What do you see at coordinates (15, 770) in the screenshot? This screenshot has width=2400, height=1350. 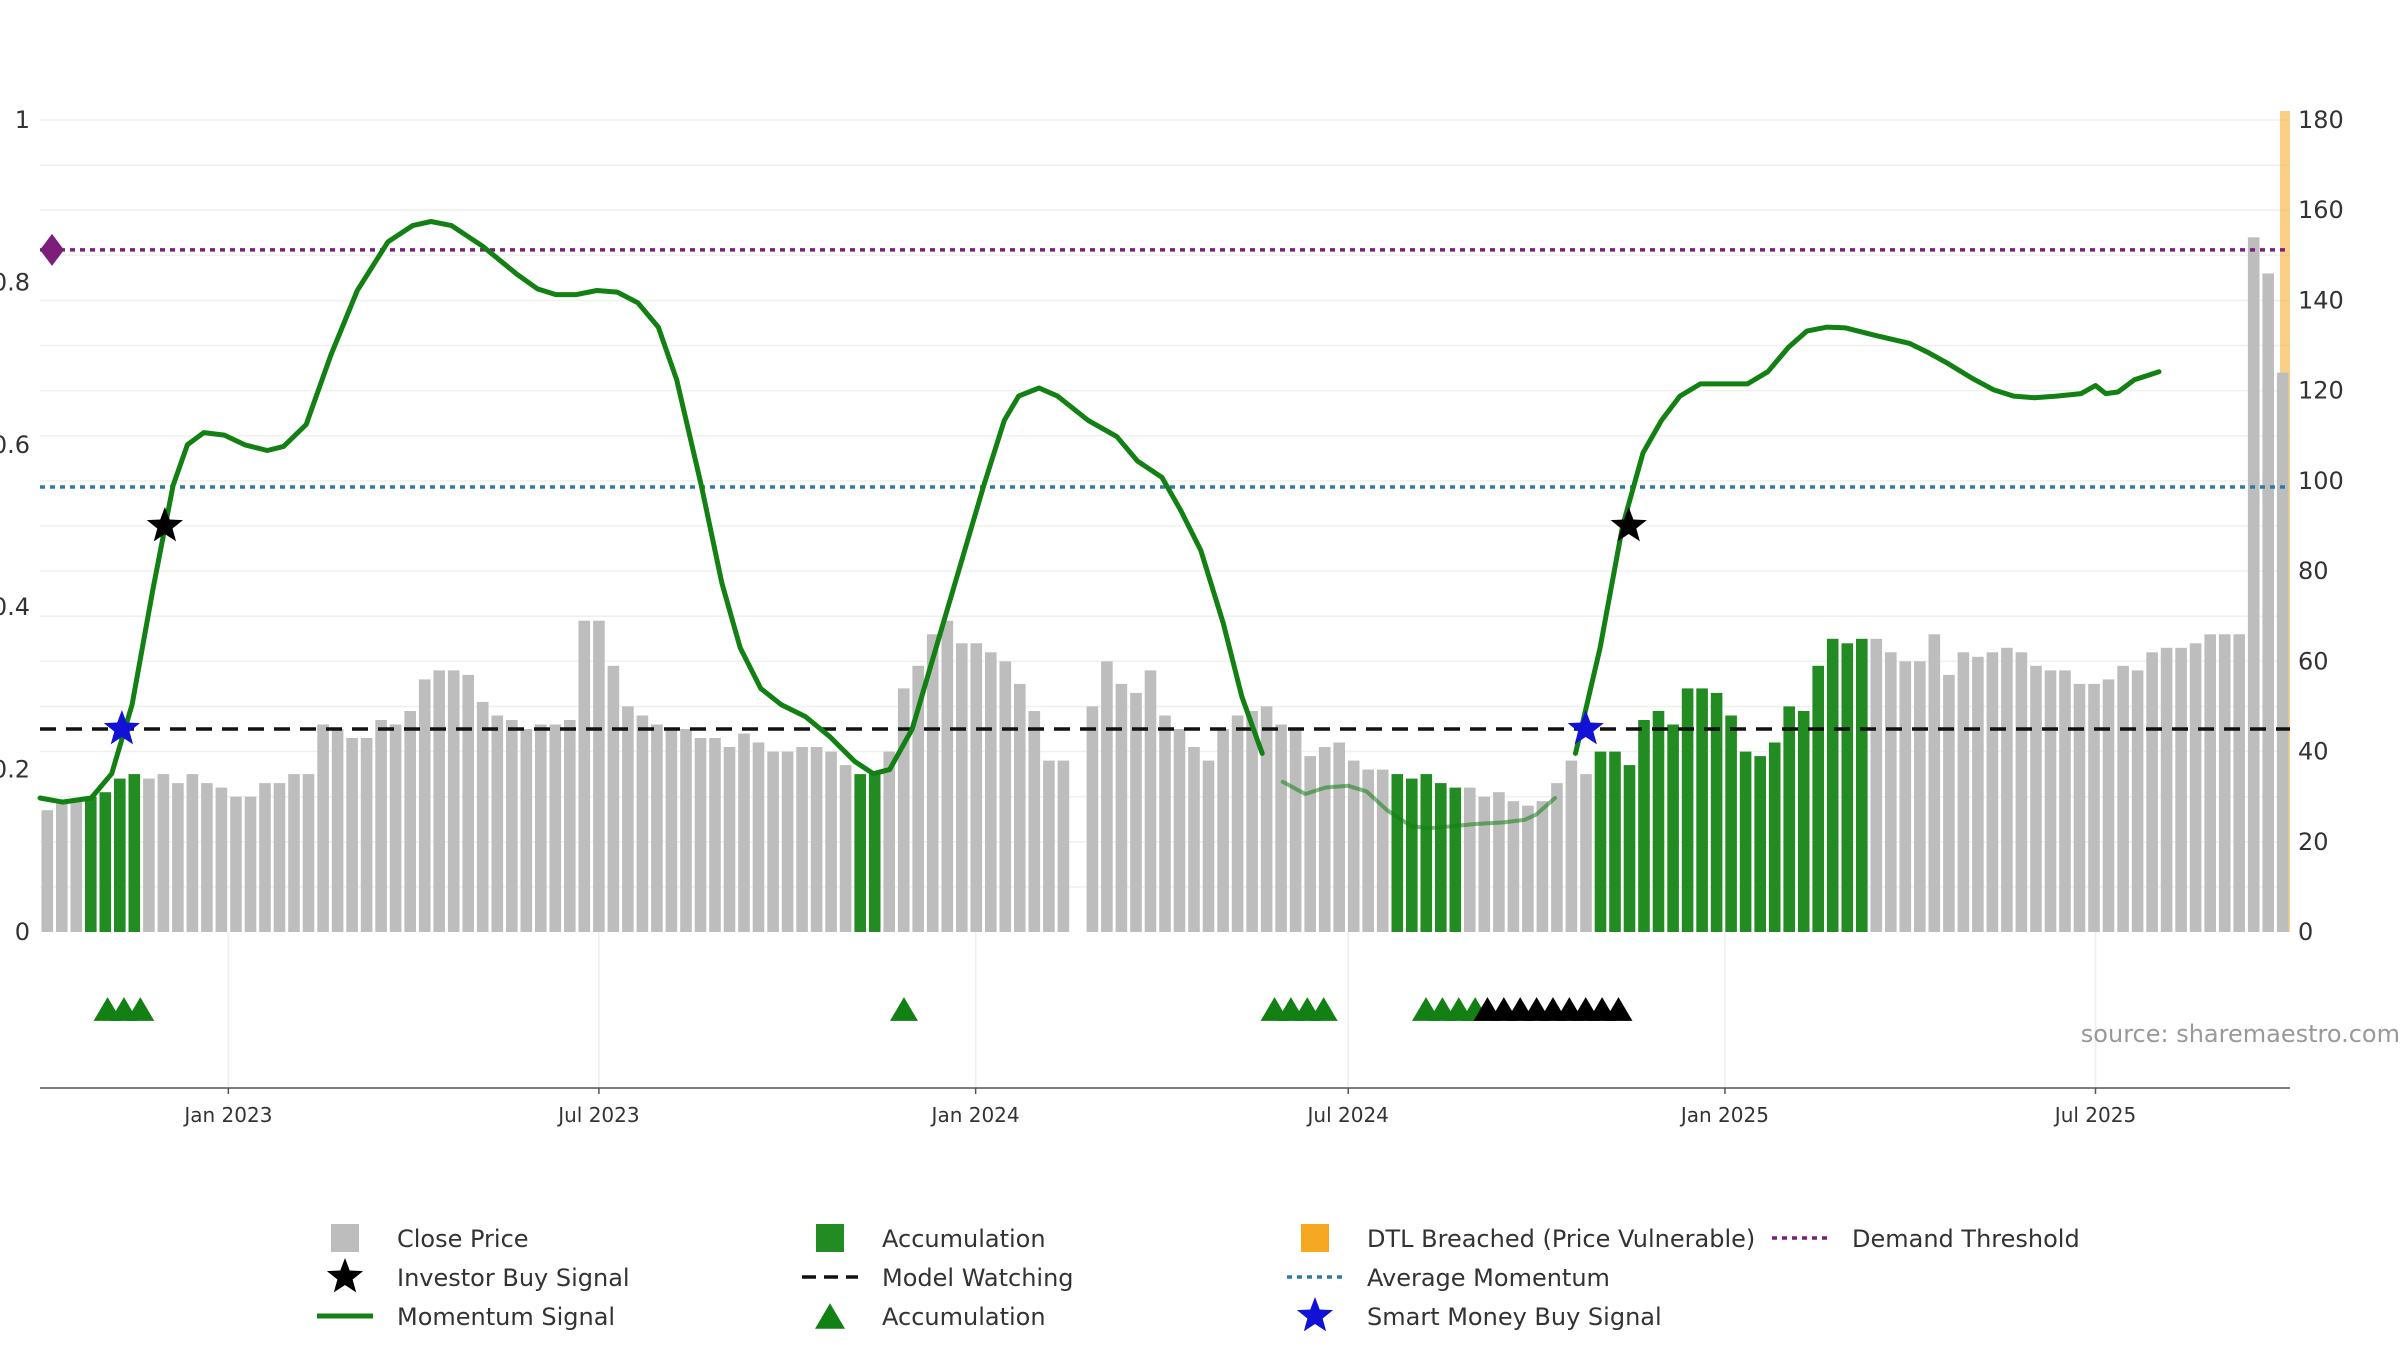 I see `left-axis-tick: 0.2` at bounding box center [15, 770].